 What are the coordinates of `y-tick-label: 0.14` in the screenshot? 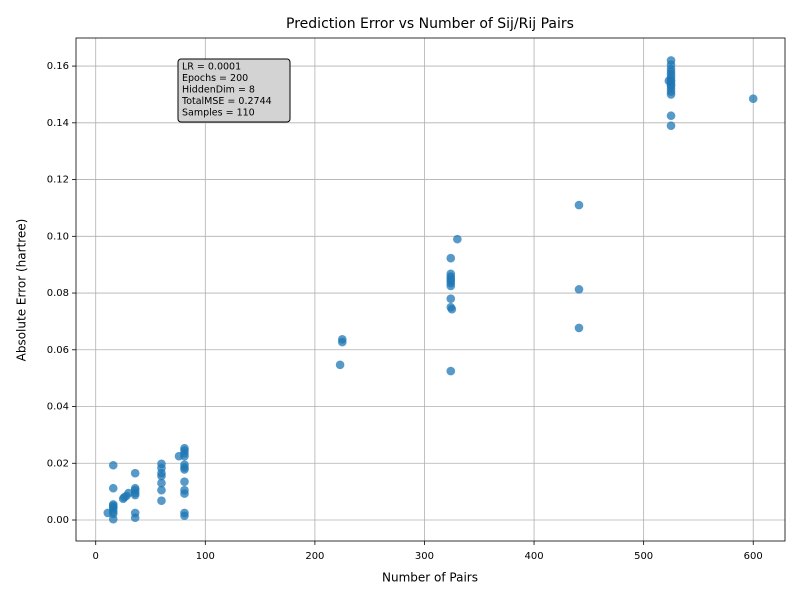 It's located at (58, 123).